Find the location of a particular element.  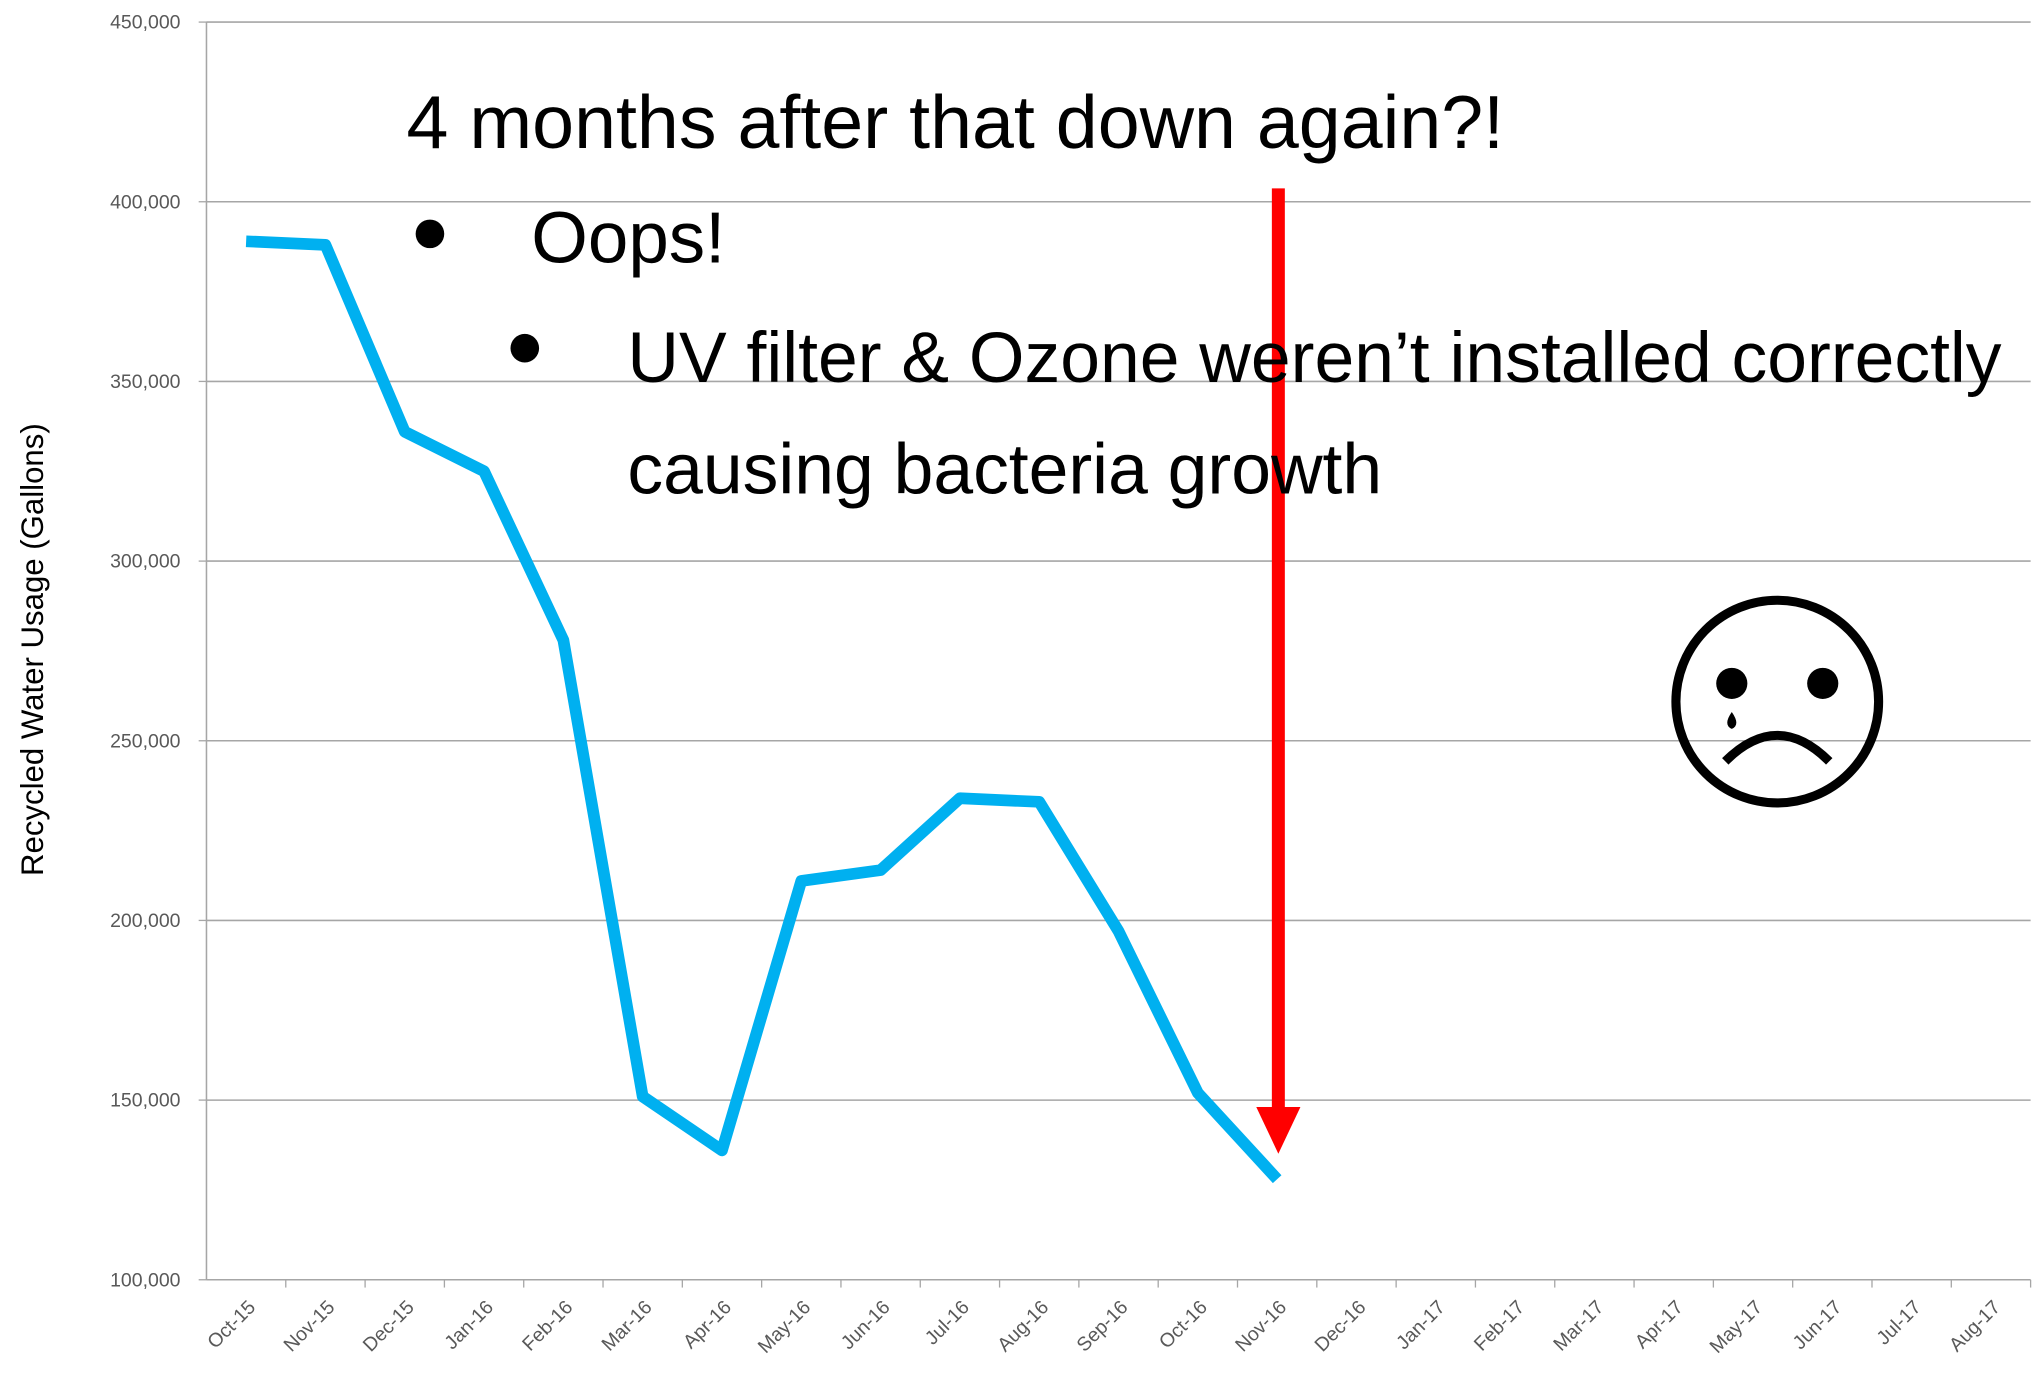

y-tick-label: 350,000 is located at coordinates (145, 382).